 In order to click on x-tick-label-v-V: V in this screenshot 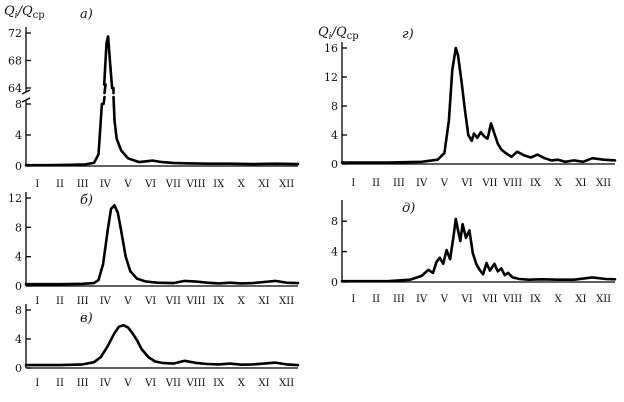, I will do `click(127, 383)`.